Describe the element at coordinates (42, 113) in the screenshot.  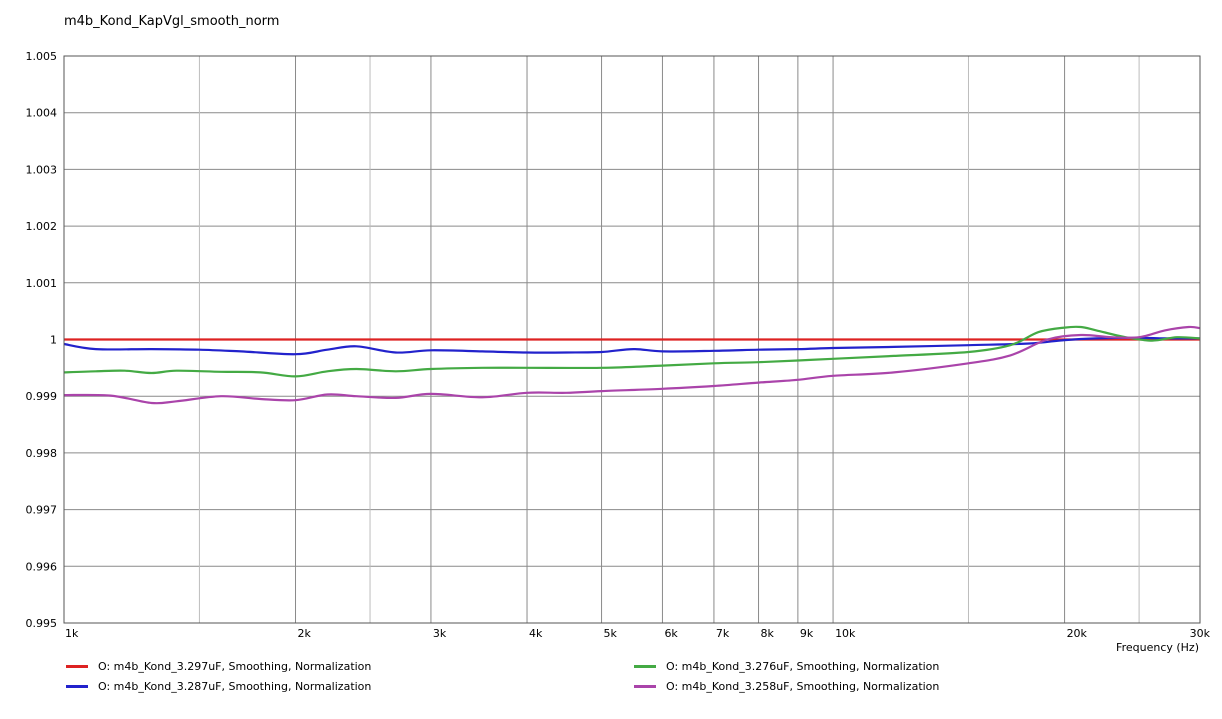
I see `y-tick-label: 1.004` at that location.